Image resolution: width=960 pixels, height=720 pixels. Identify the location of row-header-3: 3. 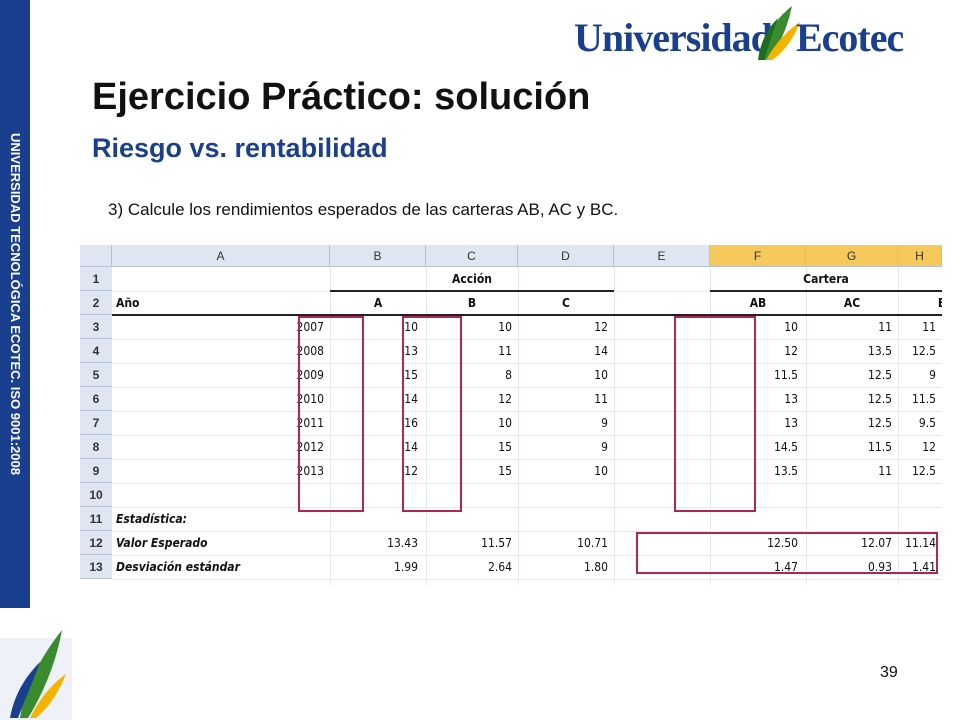
(96, 327).